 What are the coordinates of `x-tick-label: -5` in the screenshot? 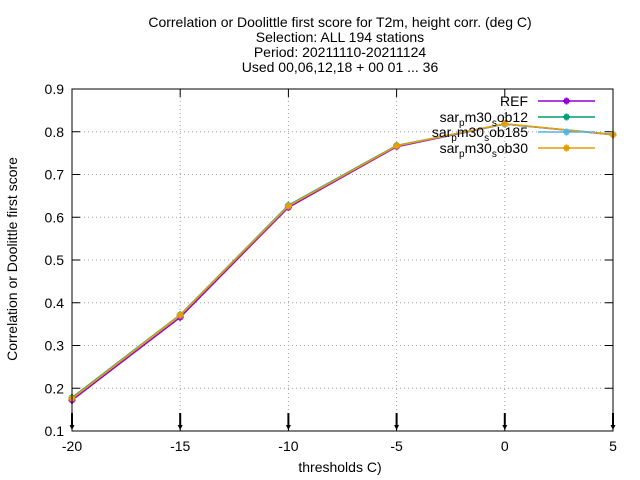 It's located at (396, 446).